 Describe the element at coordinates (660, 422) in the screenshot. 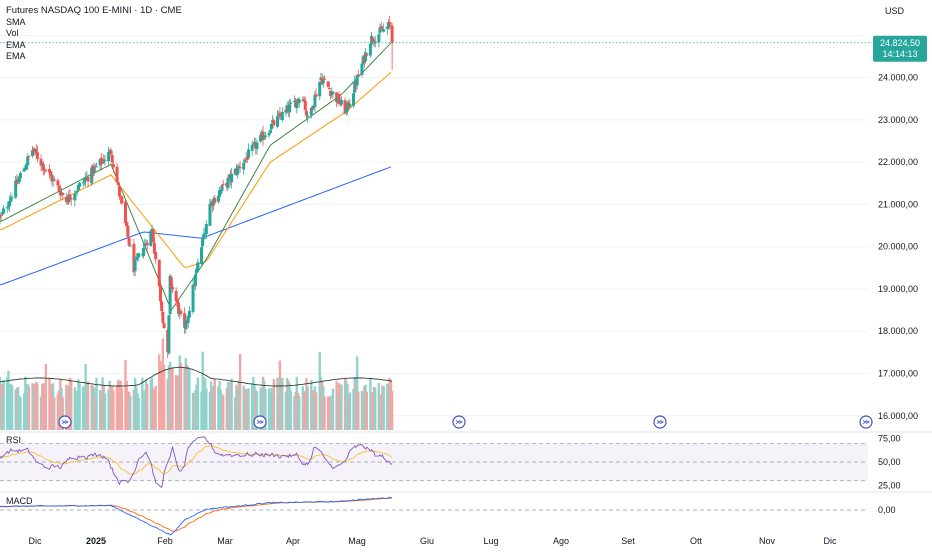

I see `forward-arrow-circle-icon` at that location.